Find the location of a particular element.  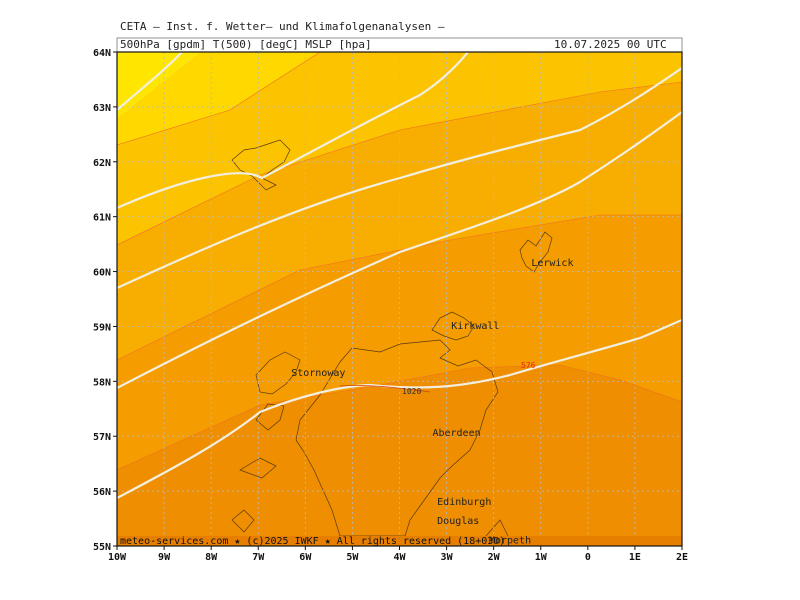

coast-shetland is located at coordinates (536, 252).